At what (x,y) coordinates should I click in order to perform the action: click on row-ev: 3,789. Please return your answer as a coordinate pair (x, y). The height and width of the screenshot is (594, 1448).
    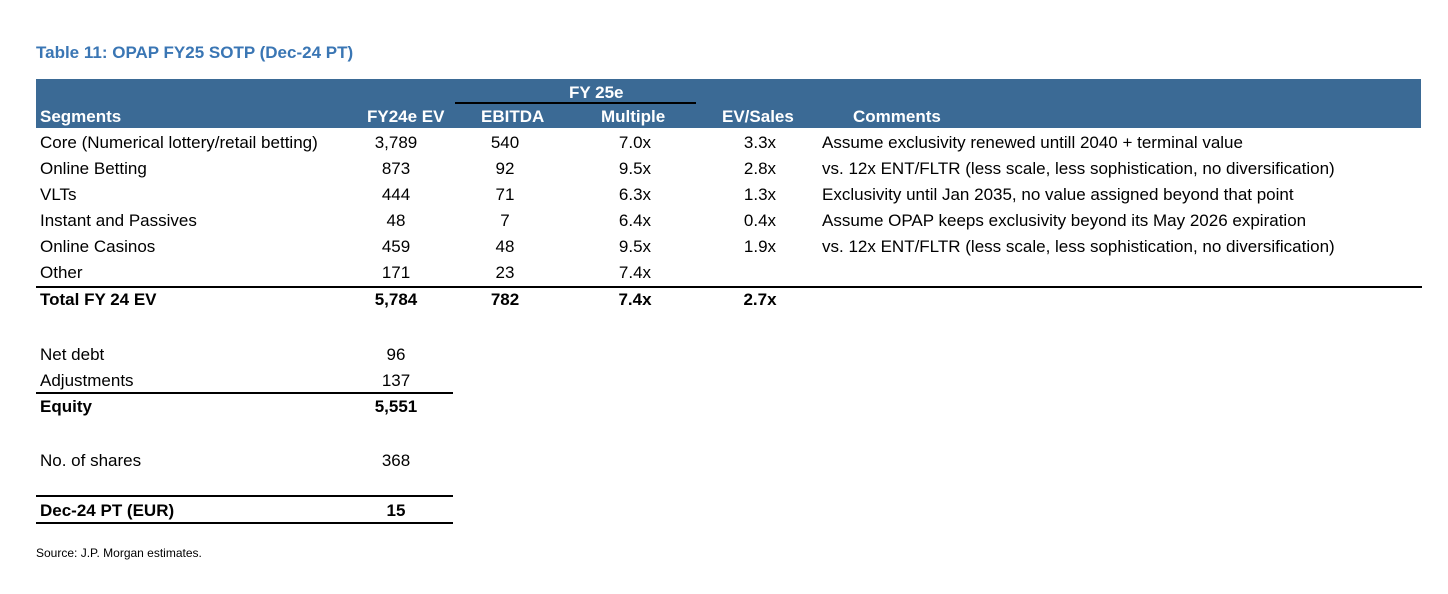
    Looking at the image, I should click on (396, 142).